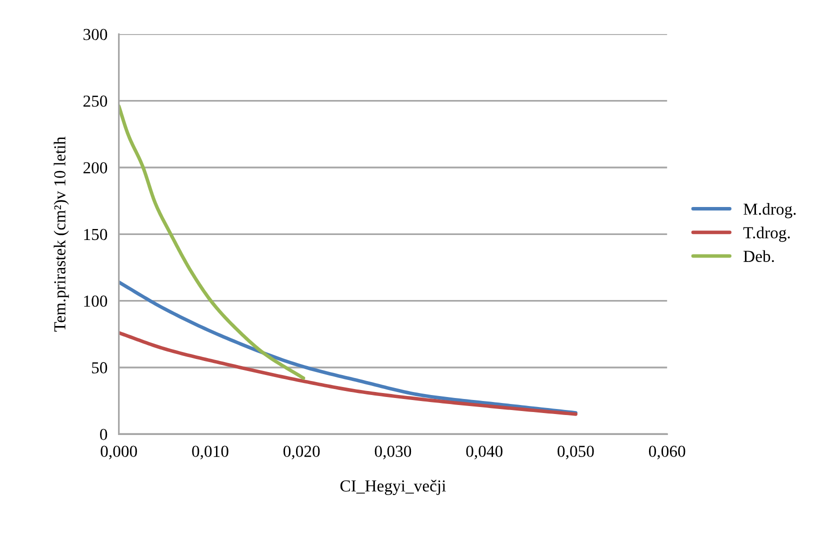 The height and width of the screenshot is (534, 837). What do you see at coordinates (104, 434) in the screenshot?
I see `y-tick-label: 0` at bounding box center [104, 434].